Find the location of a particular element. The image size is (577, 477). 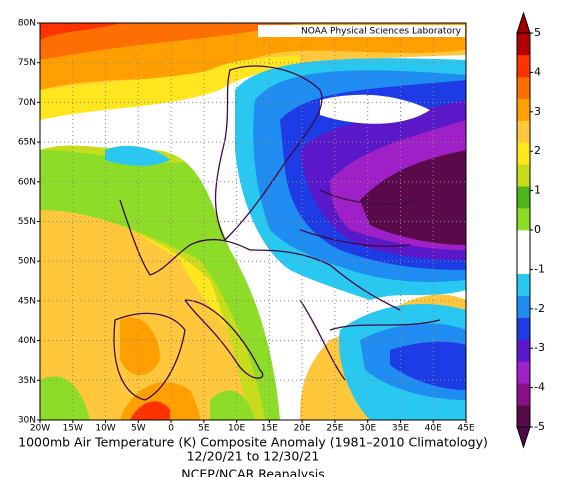

colorbar-low is located at coordinates (523, 437).